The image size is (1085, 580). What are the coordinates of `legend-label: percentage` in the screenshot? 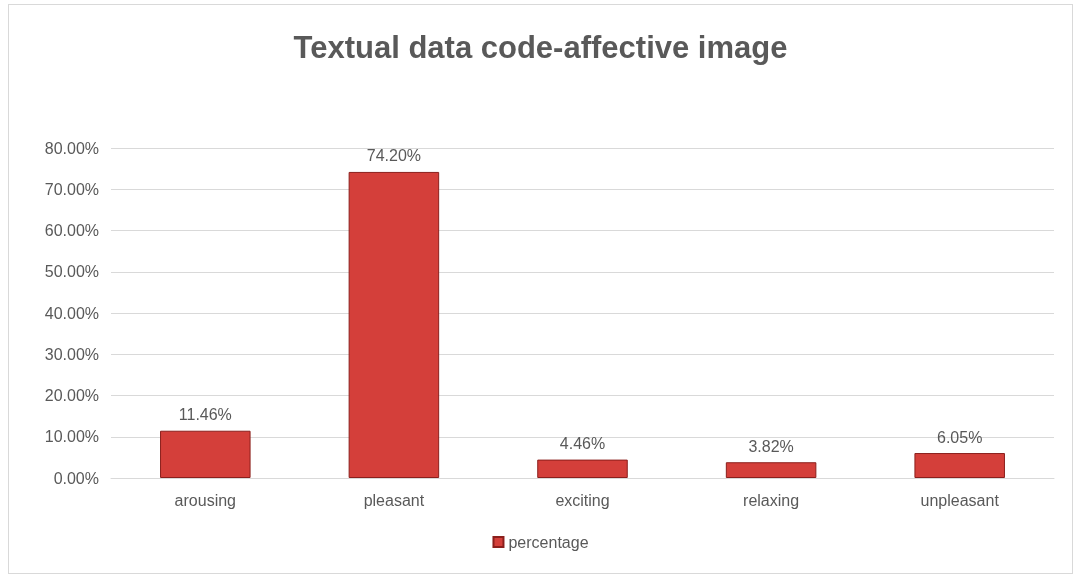 It's located at (548, 542).